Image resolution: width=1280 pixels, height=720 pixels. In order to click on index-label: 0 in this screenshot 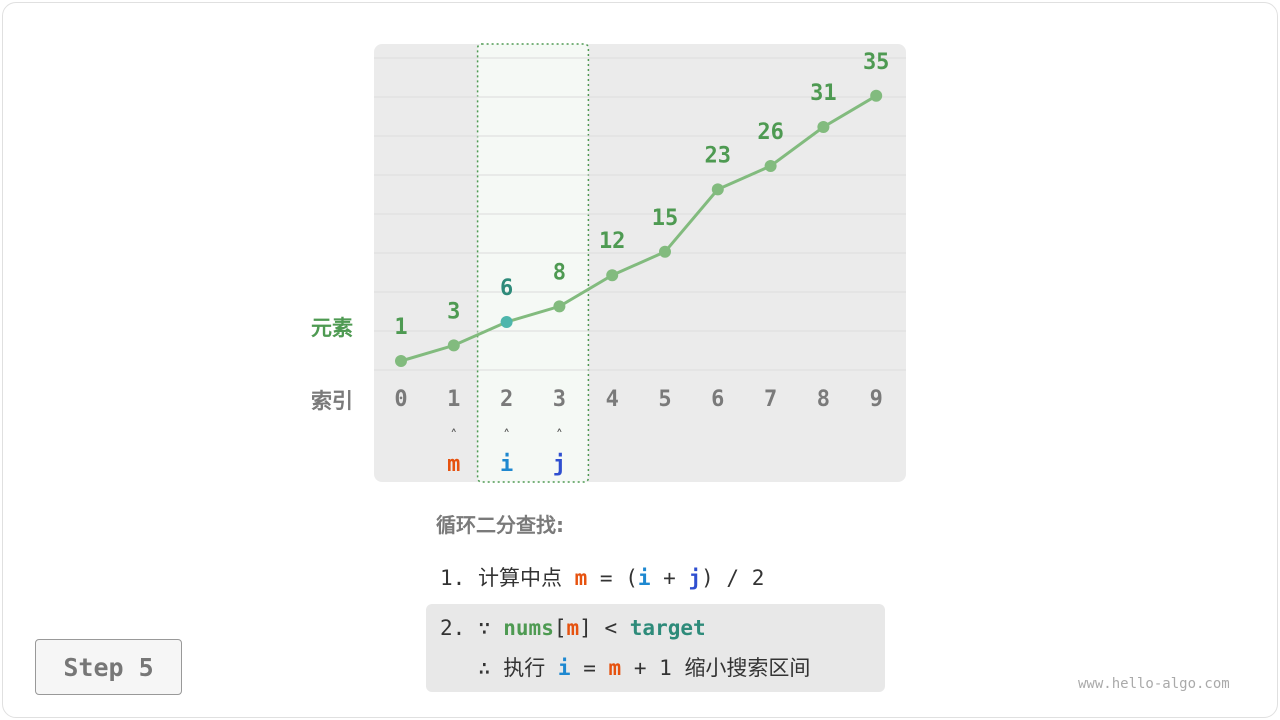, I will do `click(400, 399)`.